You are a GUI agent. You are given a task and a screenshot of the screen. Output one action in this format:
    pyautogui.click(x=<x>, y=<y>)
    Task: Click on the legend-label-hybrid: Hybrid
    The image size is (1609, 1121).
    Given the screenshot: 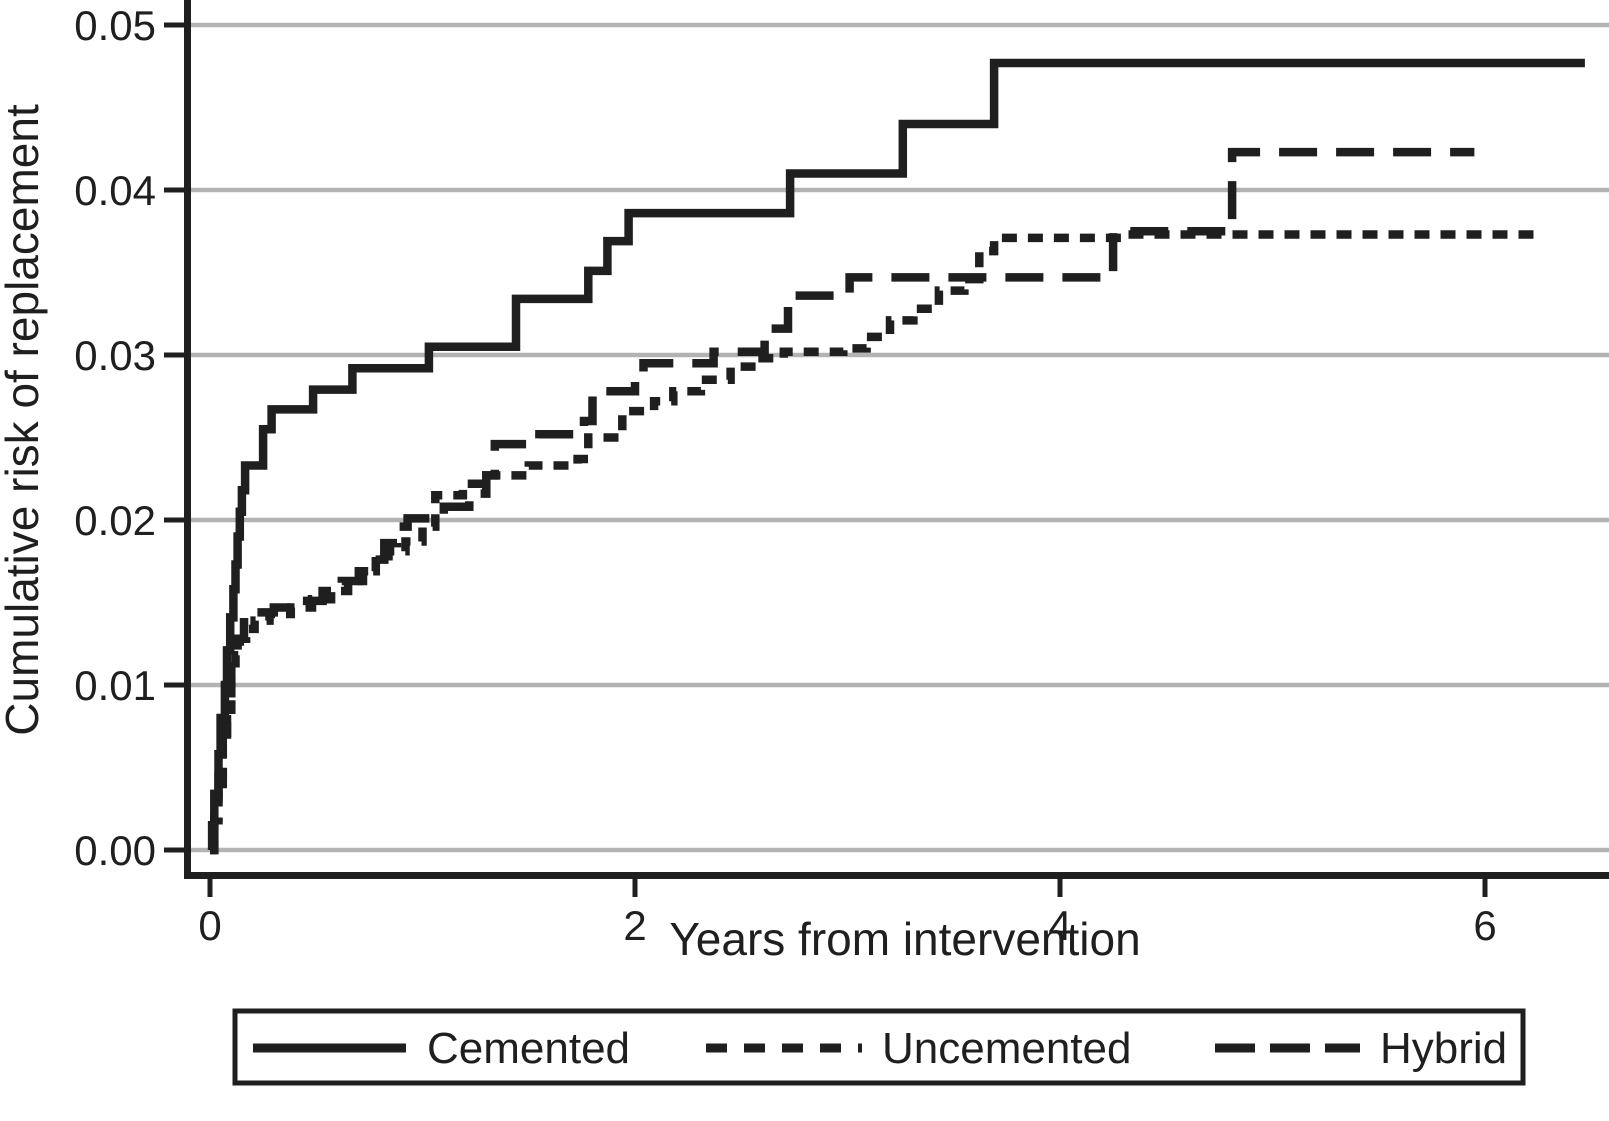 What is the action you would take?
    pyautogui.click(x=1443, y=1048)
    